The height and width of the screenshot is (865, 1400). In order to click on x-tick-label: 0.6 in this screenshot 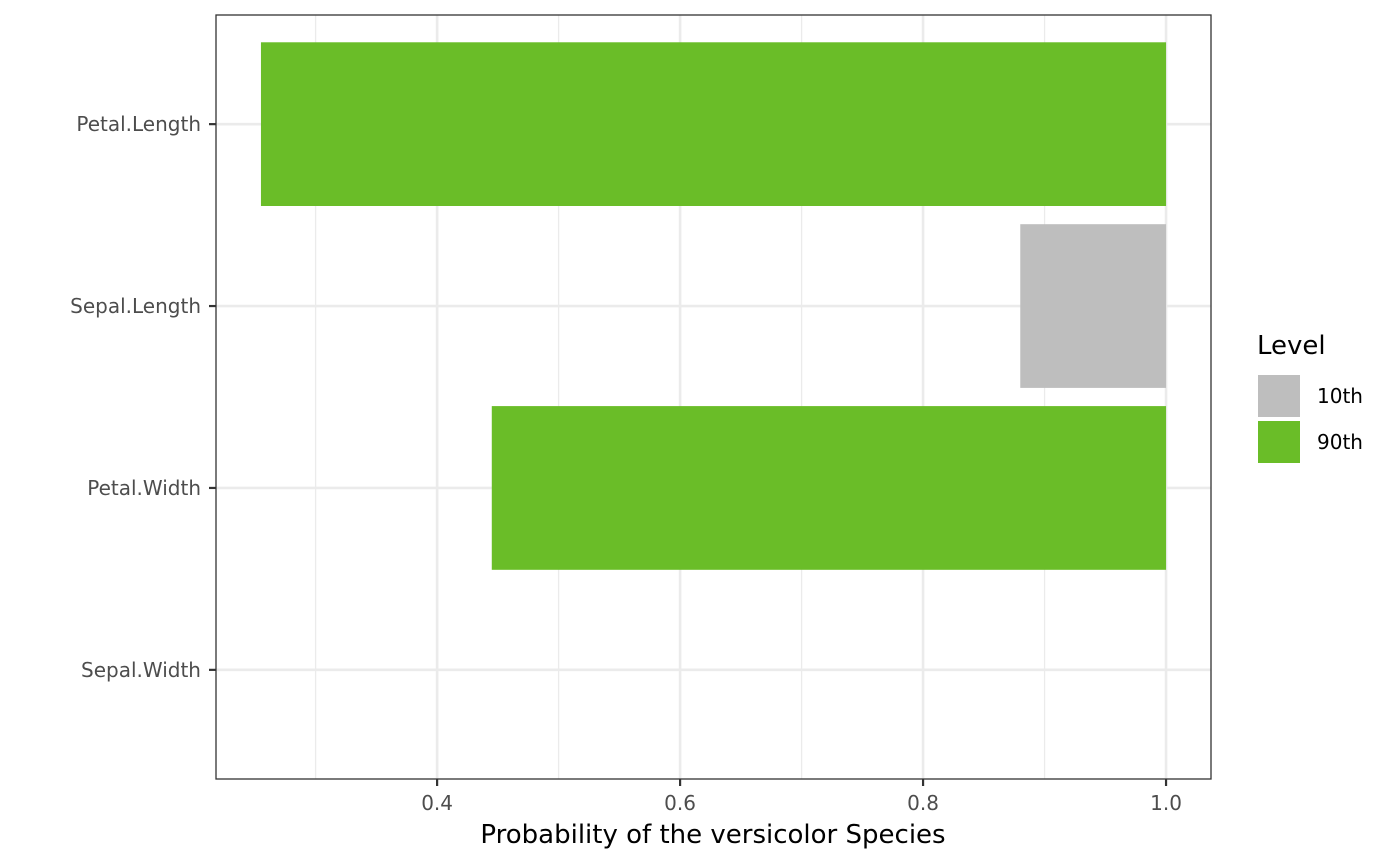, I will do `click(680, 803)`.